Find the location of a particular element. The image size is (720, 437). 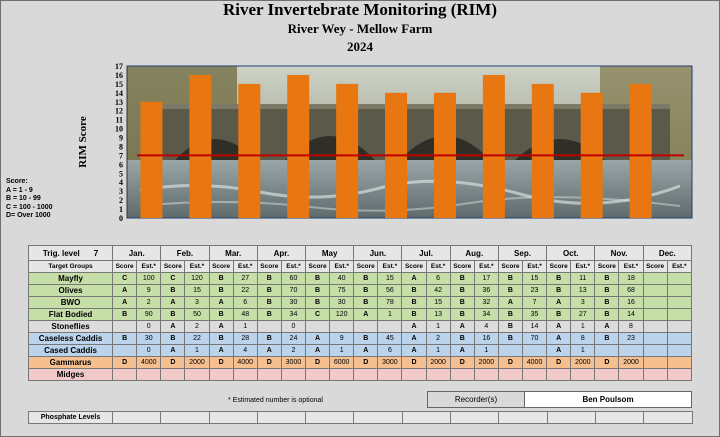

bar-may is located at coordinates (347, 150).